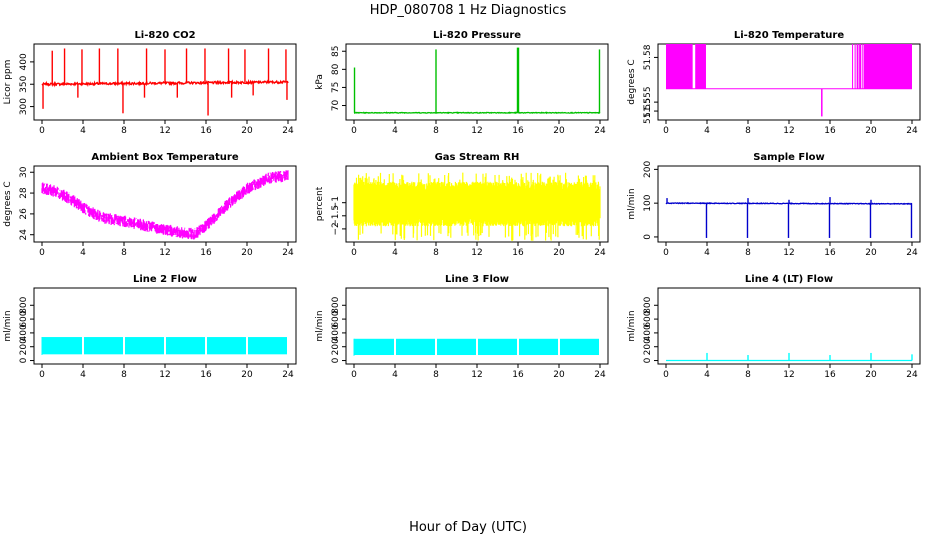 The image size is (936, 540). Describe the element at coordinates (24, 193) in the screenshot. I see `y-tick-label: 28` at that location.